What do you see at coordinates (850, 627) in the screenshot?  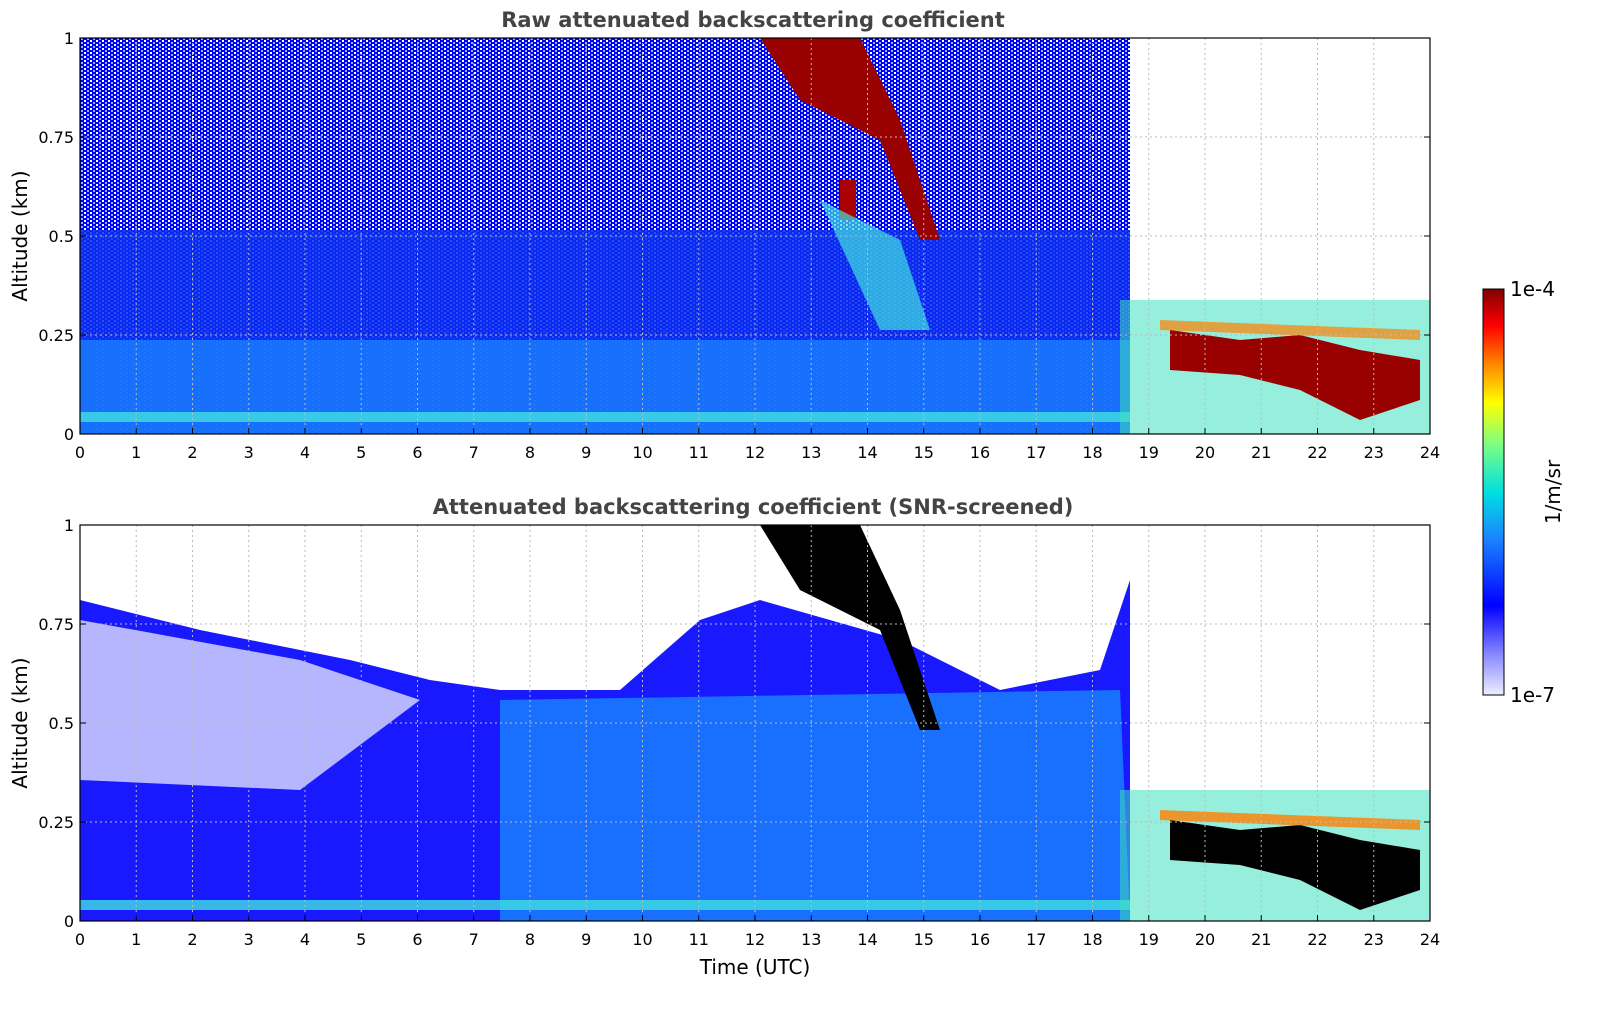 I see `saturated-cloud` at bounding box center [850, 627].